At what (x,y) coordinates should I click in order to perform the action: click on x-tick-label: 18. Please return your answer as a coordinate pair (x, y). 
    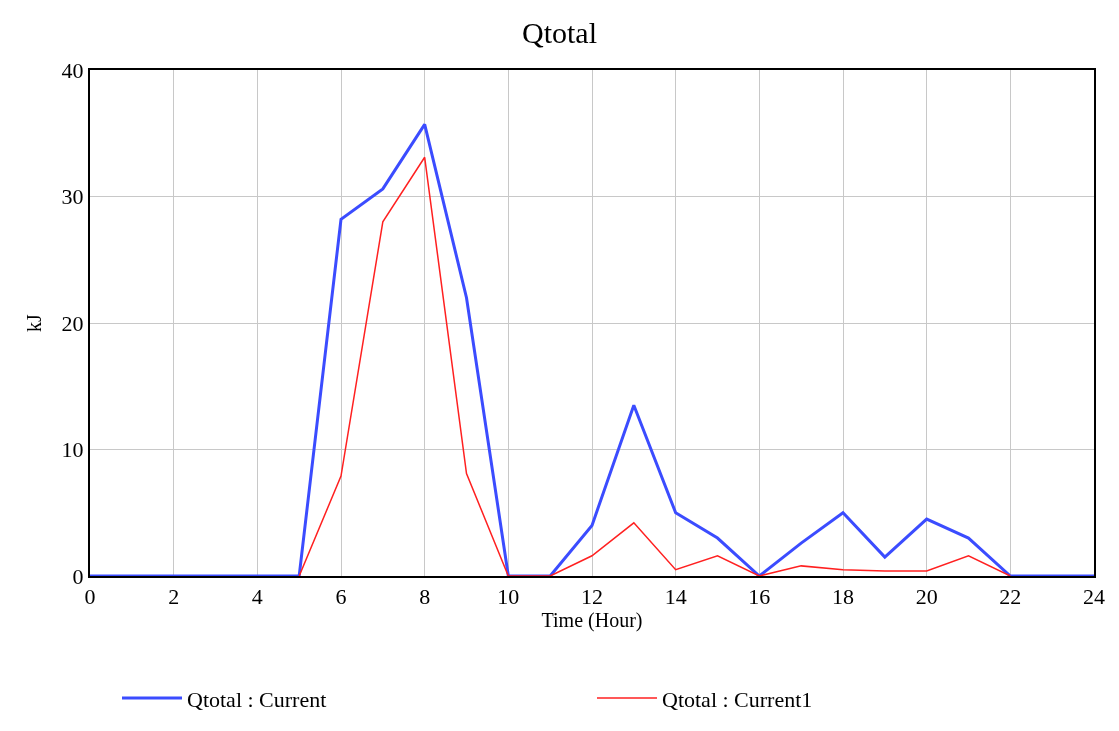
    Looking at the image, I should click on (843, 597).